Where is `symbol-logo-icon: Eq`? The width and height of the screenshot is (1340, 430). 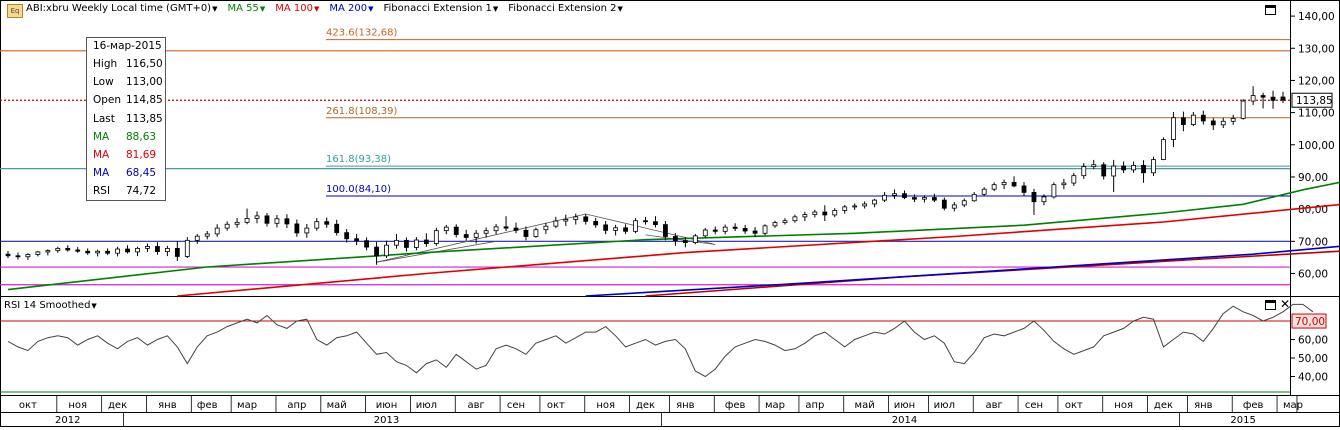
symbol-logo-icon: Eq is located at coordinates (15, 11).